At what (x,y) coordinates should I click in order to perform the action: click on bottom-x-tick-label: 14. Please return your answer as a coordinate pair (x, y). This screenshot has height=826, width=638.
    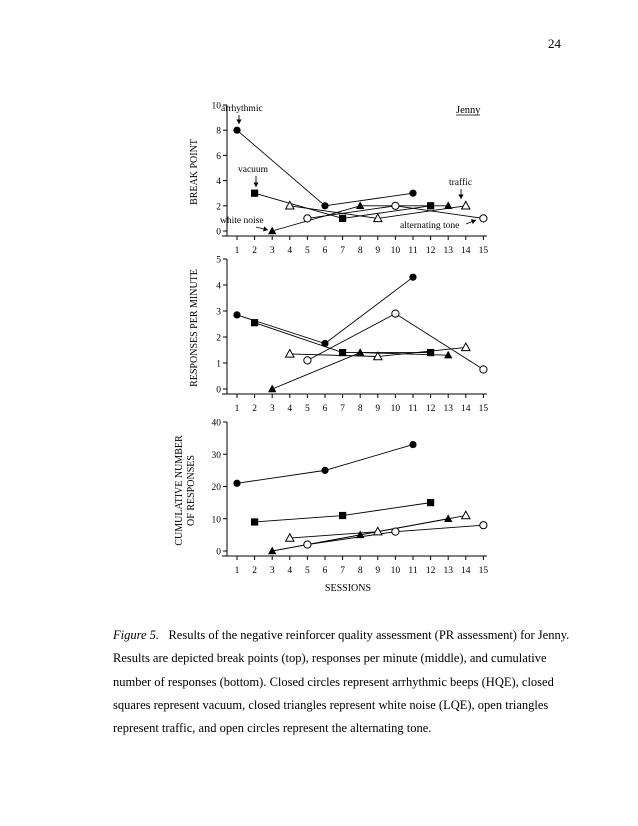
    Looking at the image, I should click on (466, 571).